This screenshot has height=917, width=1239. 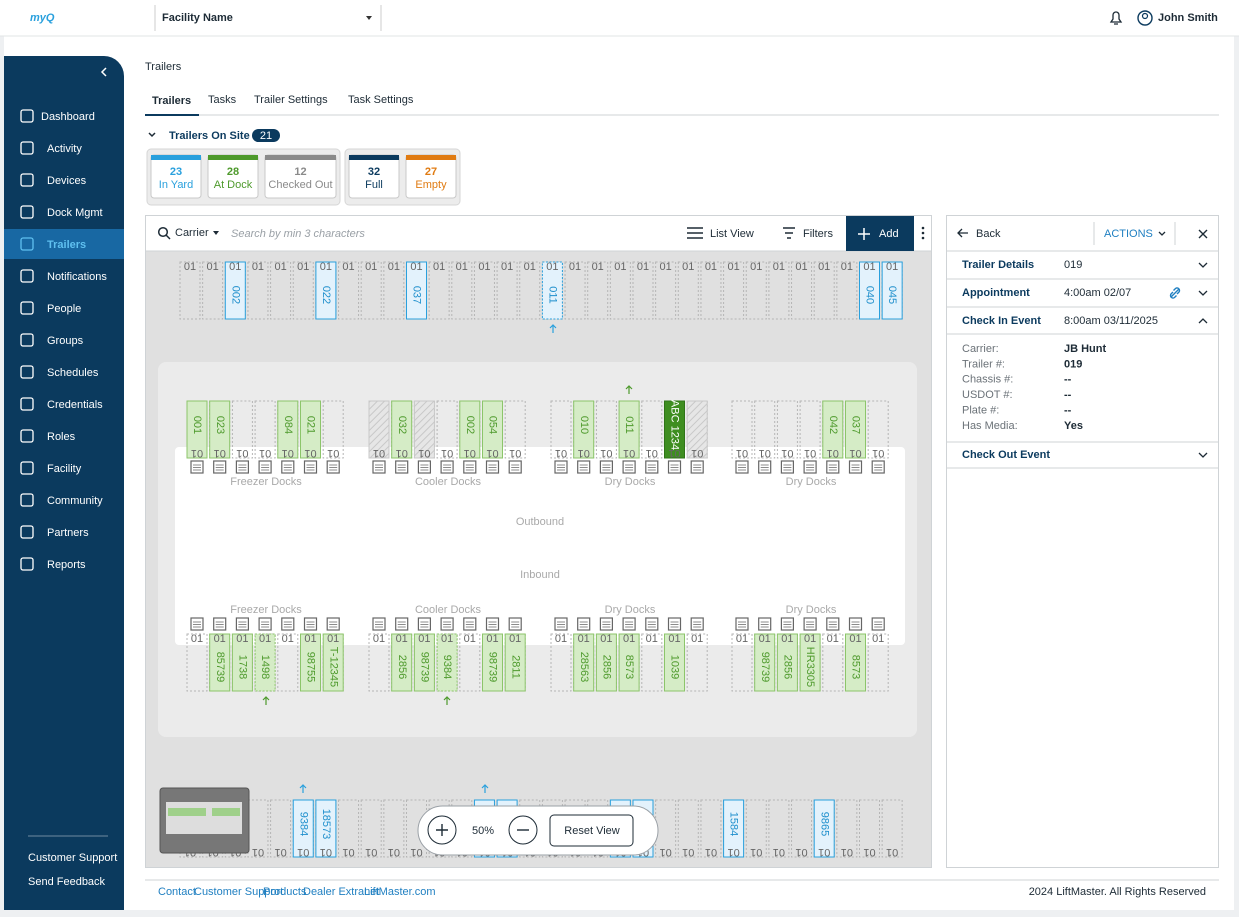 What do you see at coordinates (192, 233) in the screenshot?
I see `carrier-filter: Carrier` at bounding box center [192, 233].